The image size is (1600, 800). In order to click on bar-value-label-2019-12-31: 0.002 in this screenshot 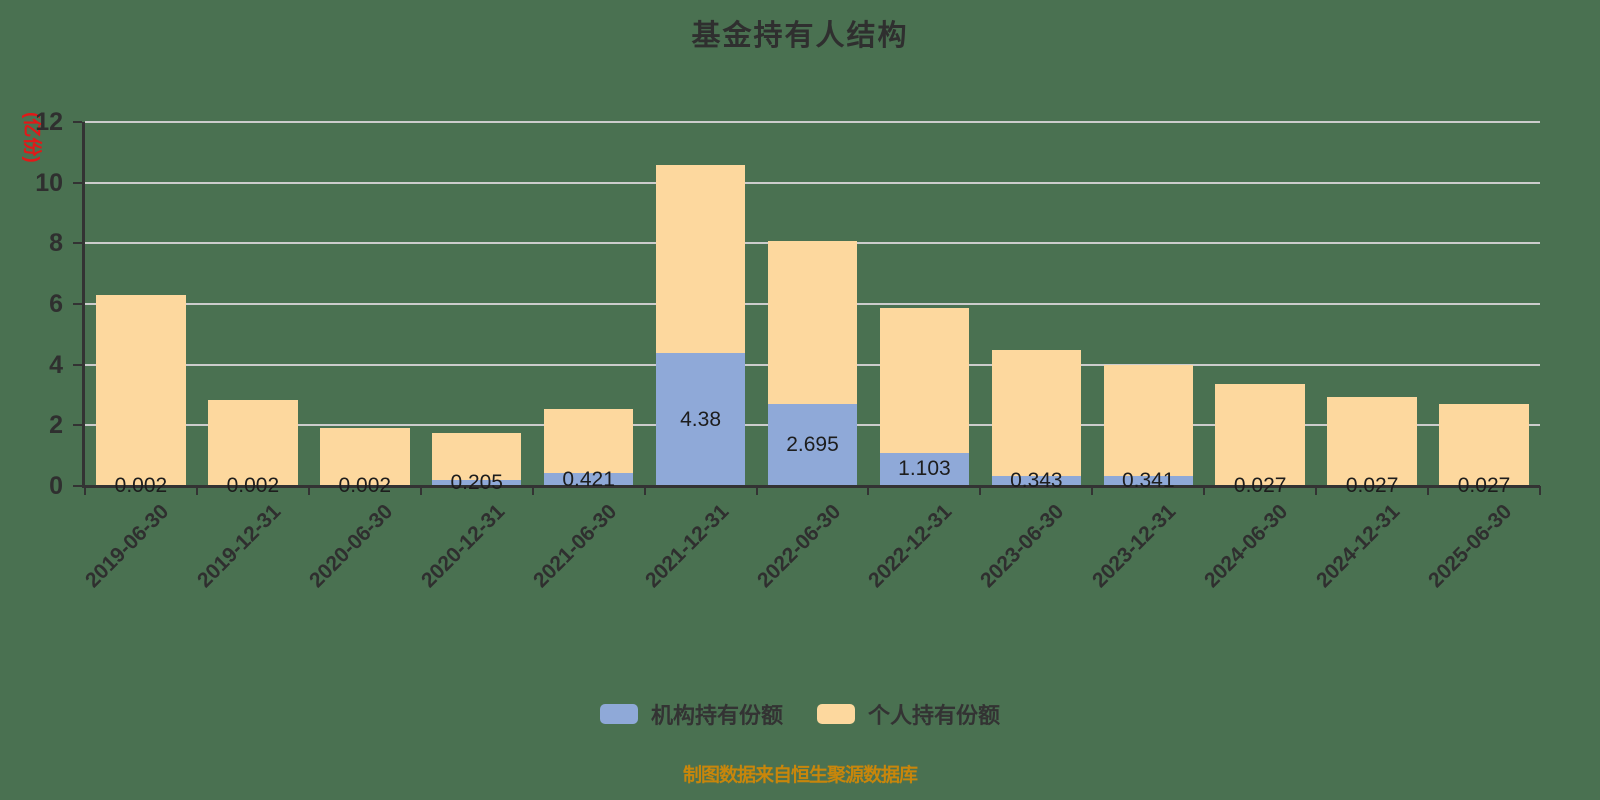, I will do `click(253, 485)`.